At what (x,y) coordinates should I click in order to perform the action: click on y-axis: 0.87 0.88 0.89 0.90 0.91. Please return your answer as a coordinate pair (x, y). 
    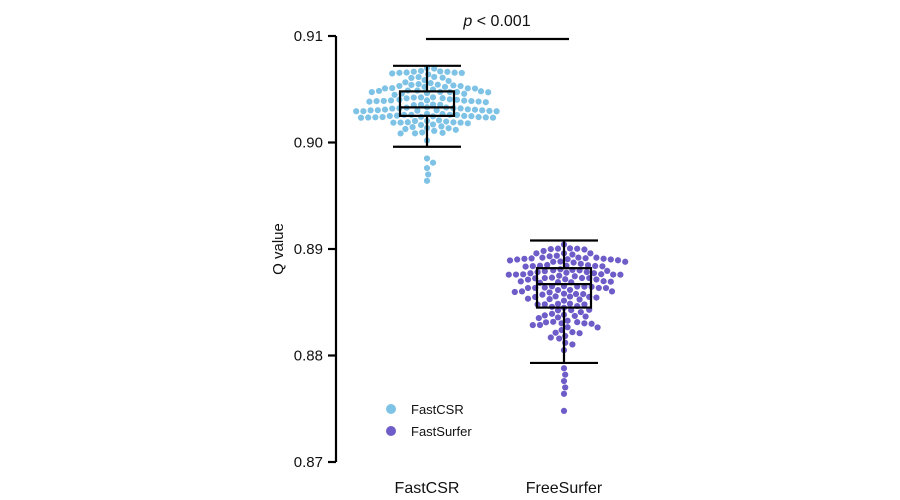
    Looking at the image, I should click on (316, 249).